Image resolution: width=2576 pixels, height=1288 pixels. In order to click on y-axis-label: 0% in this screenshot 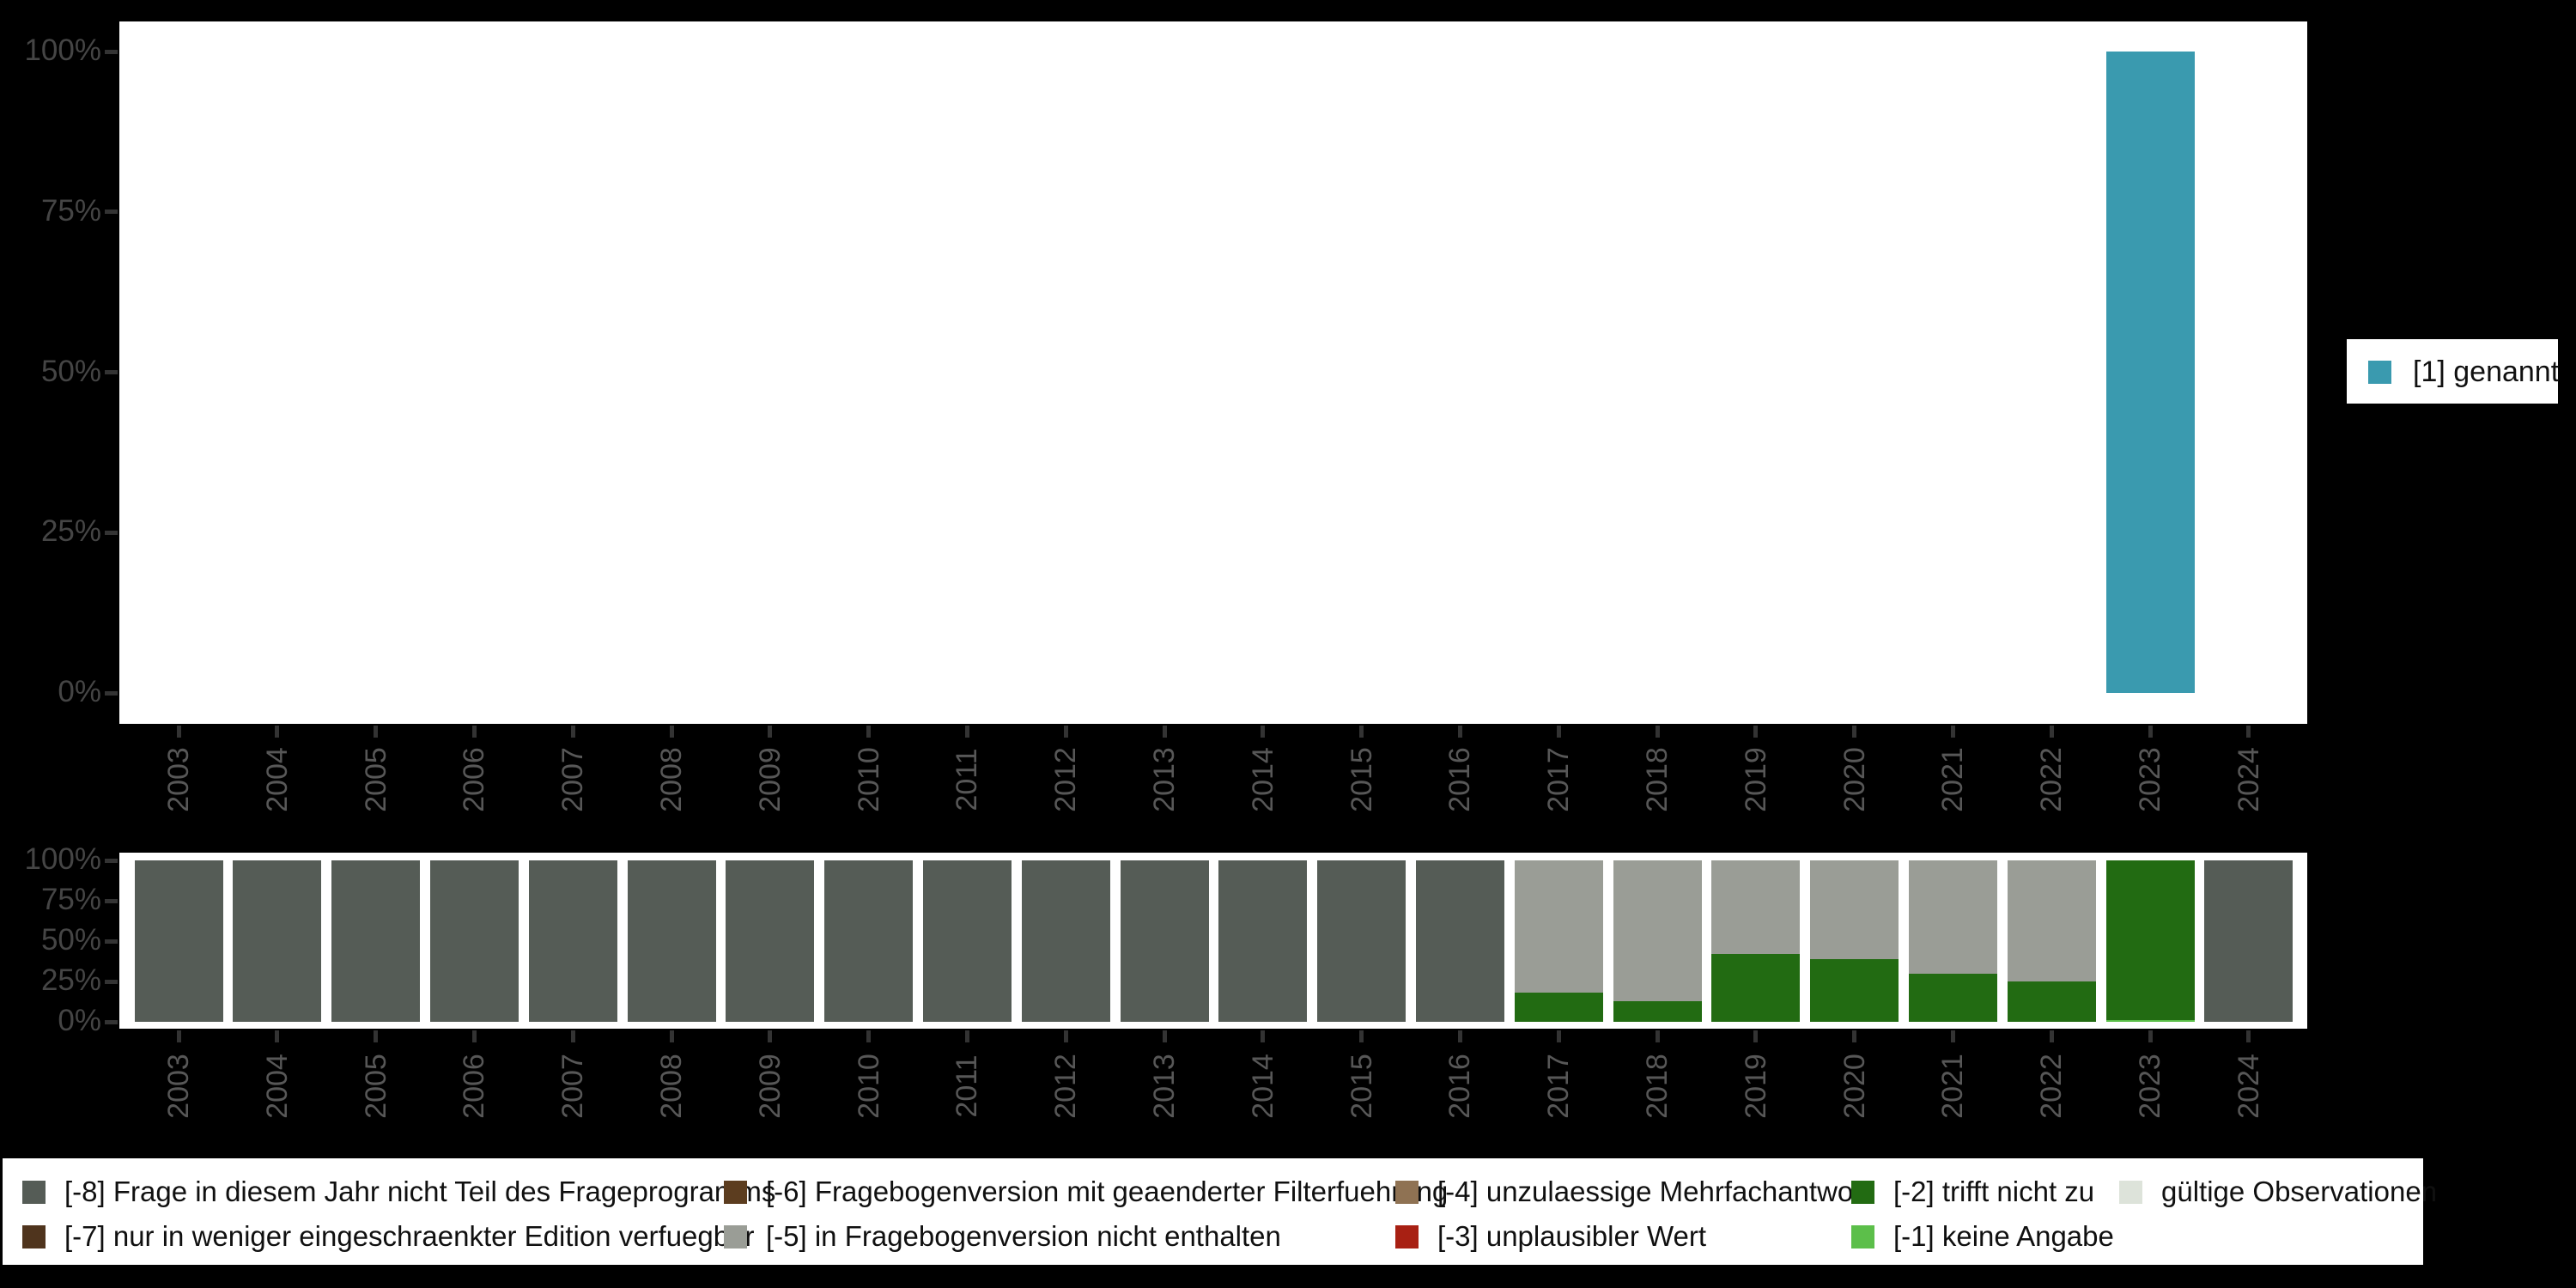, I will do `click(79, 691)`.